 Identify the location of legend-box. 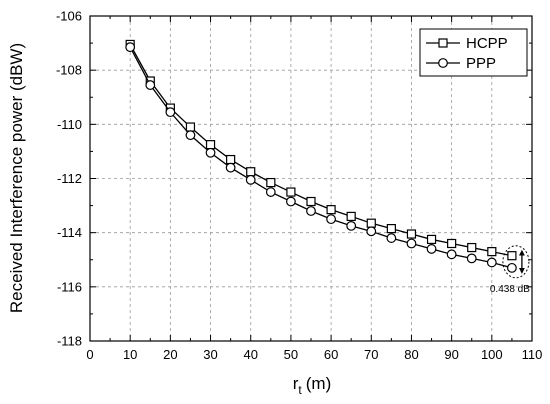
(473, 52).